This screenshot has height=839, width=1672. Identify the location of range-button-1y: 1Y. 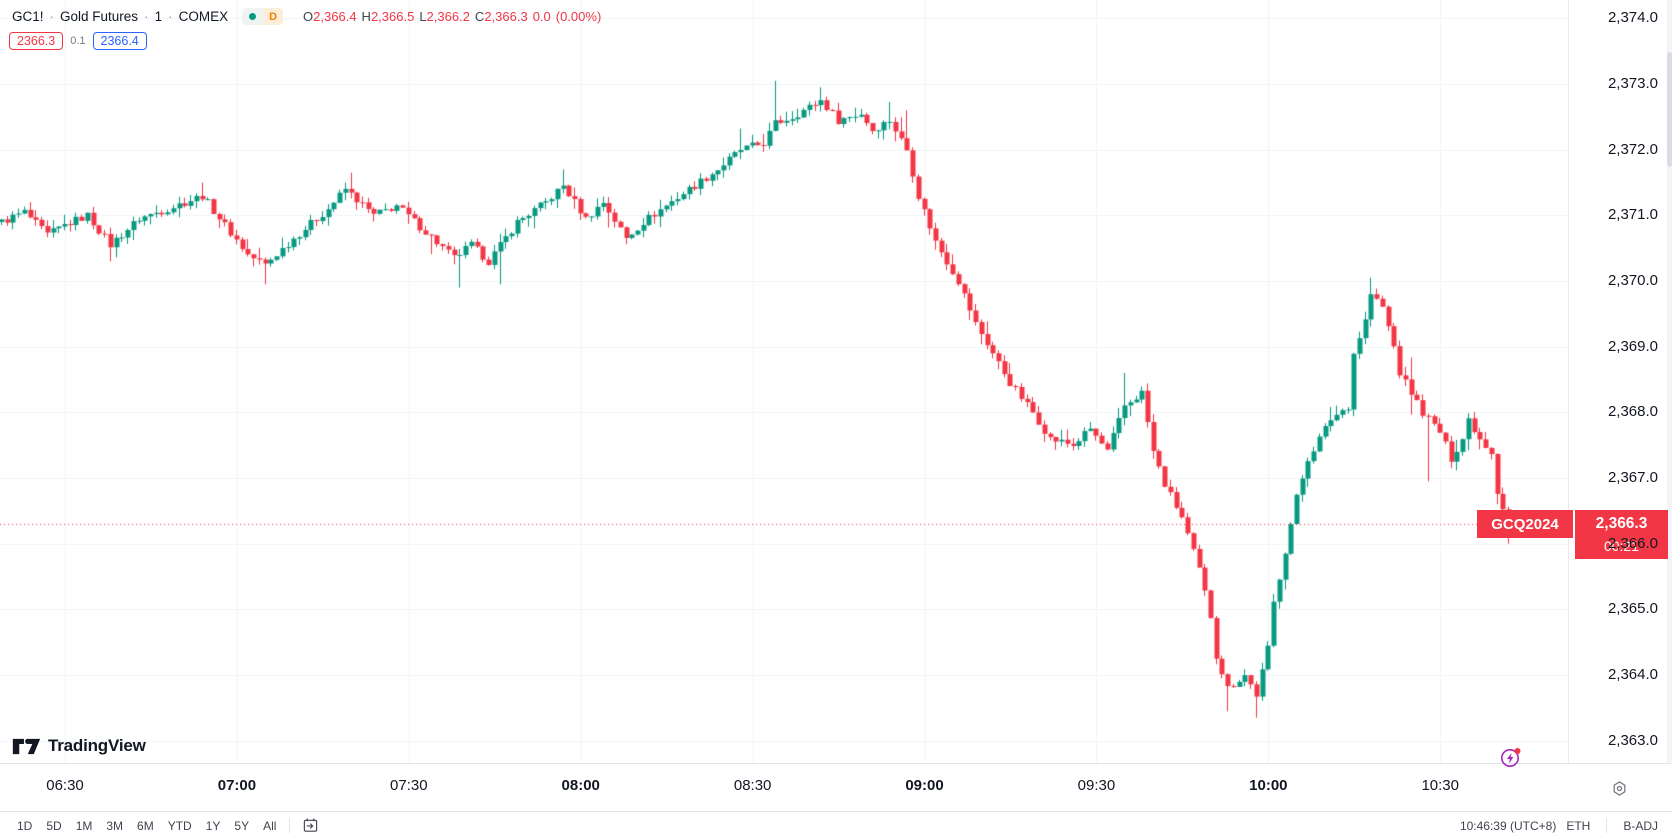
(213, 825).